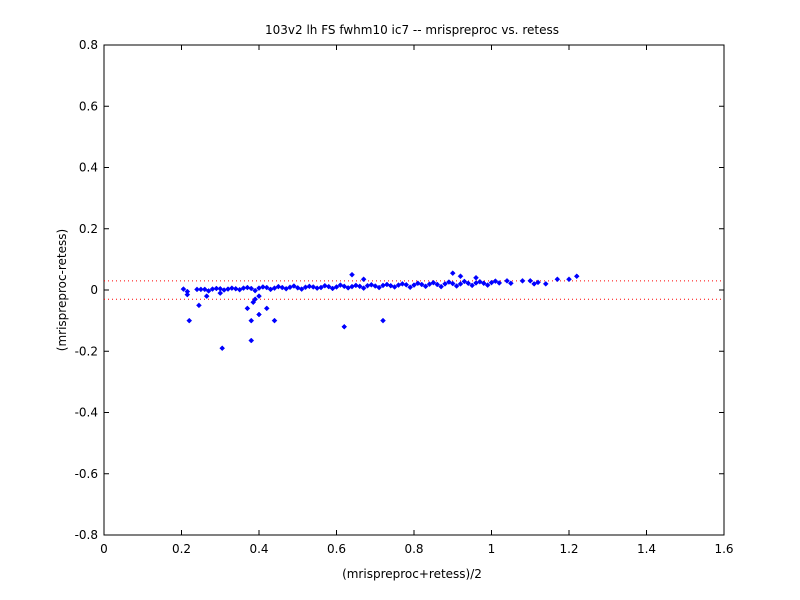 The width and height of the screenshot is (800, 600). Describe the element at coordinates (380, 311) in the screenshot. I see `data-points` at that location.